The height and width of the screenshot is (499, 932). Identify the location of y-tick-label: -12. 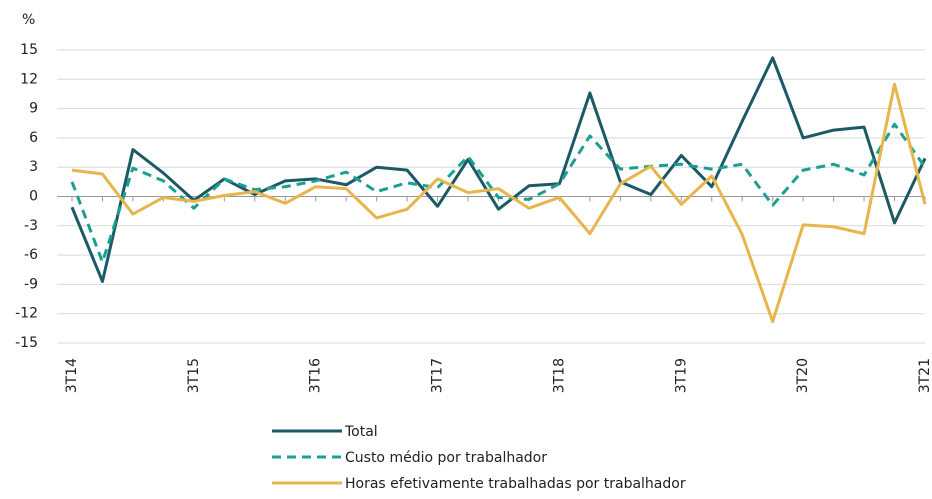
(26, 314).